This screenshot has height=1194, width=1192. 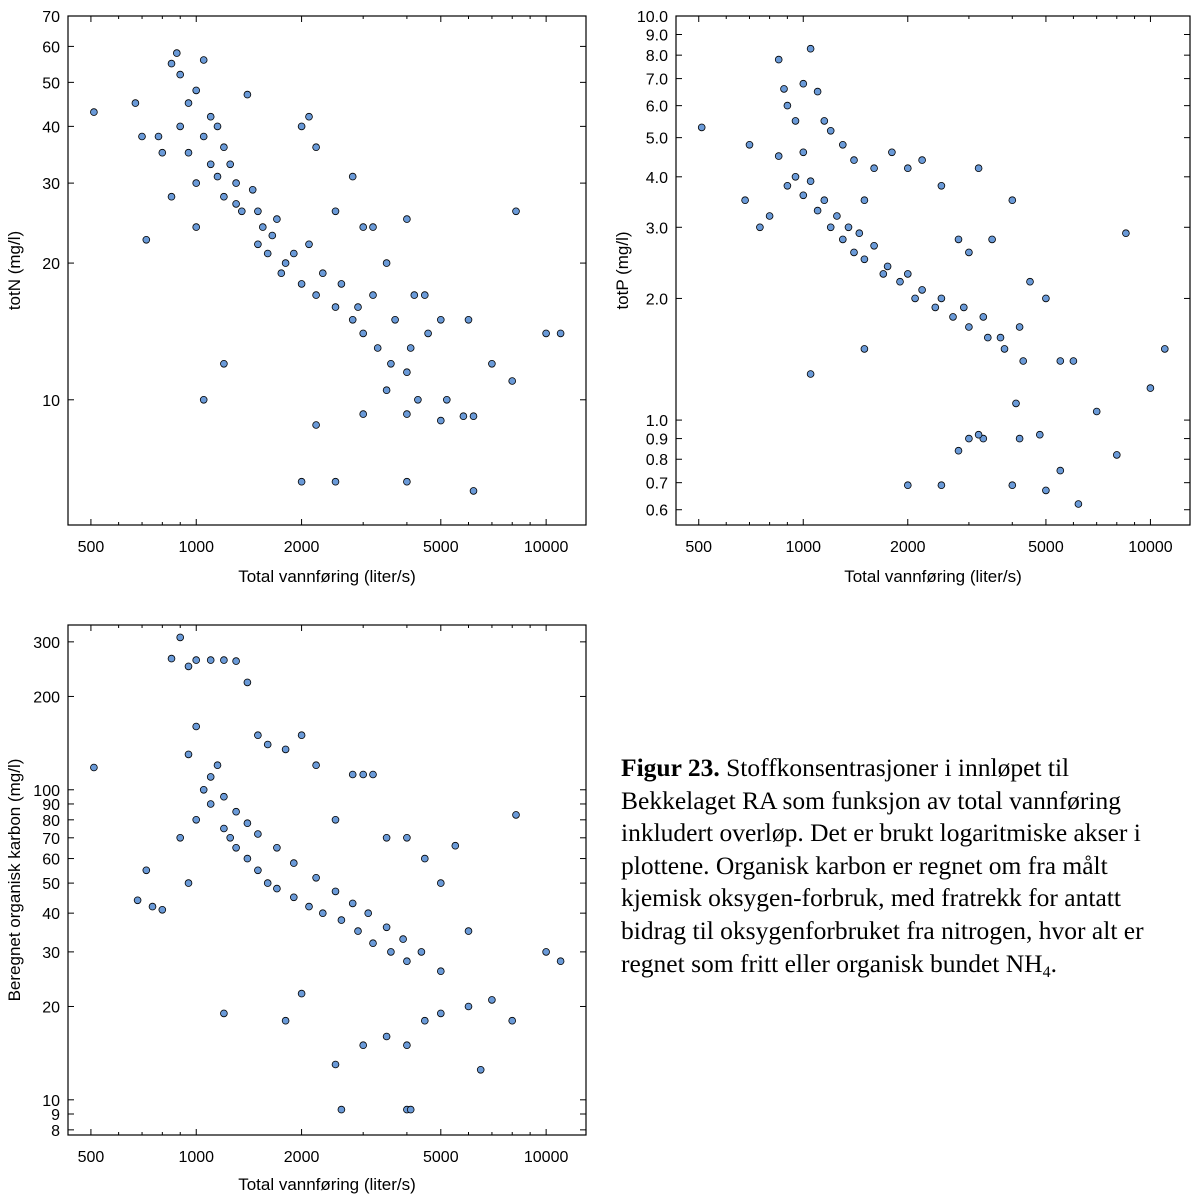 I want to click on y-tick-label: 6.0, so click(x=657, y=107).